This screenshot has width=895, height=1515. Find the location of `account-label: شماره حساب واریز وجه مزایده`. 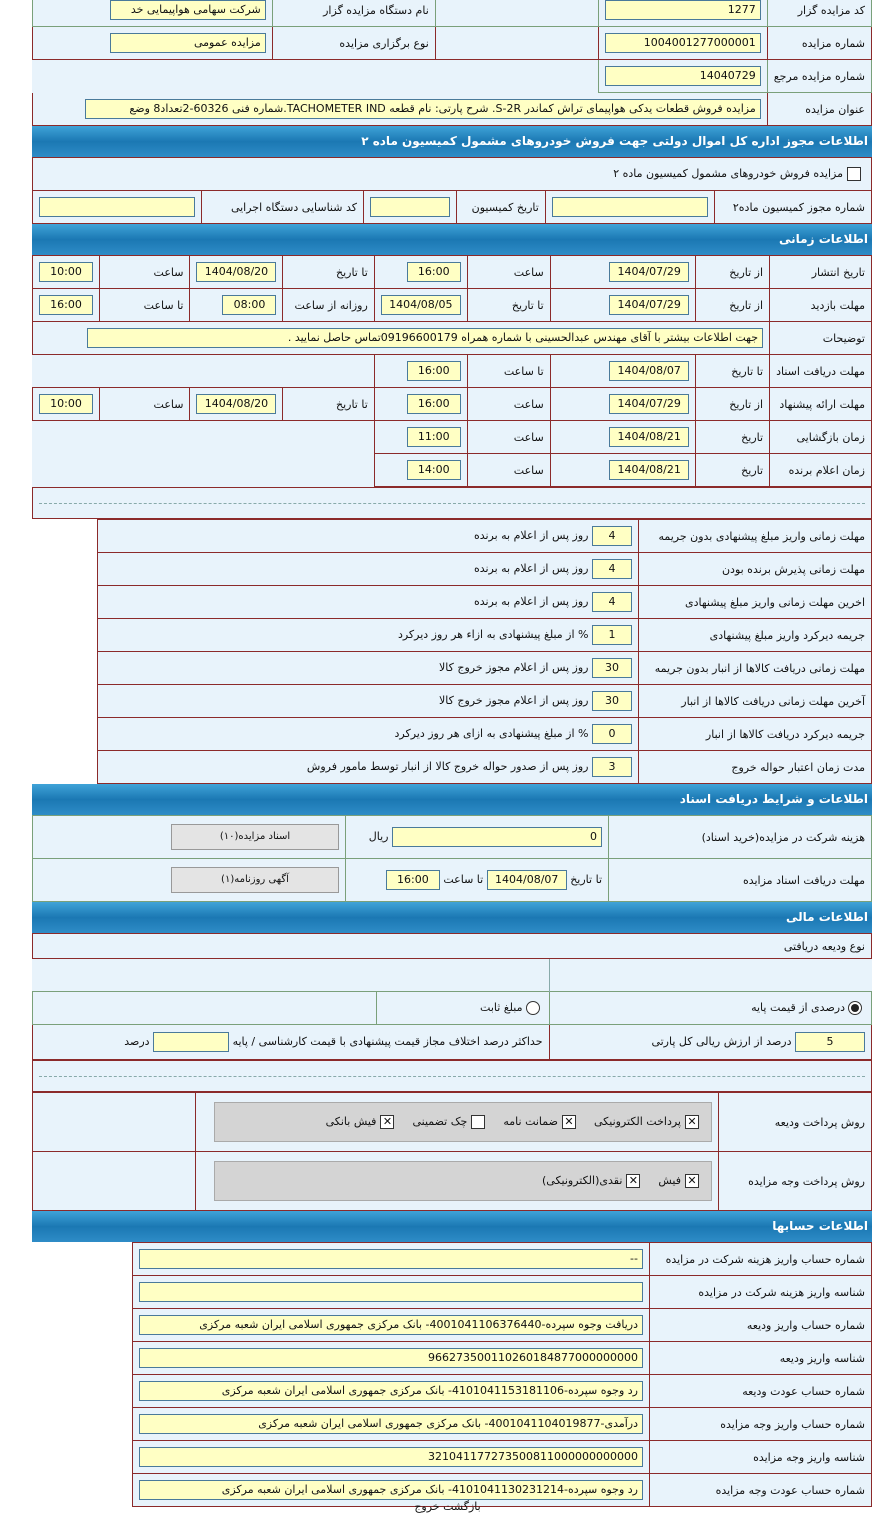

account-label: شماره حساب واریز وجه مزایده is located at coordinates (760, 1424).